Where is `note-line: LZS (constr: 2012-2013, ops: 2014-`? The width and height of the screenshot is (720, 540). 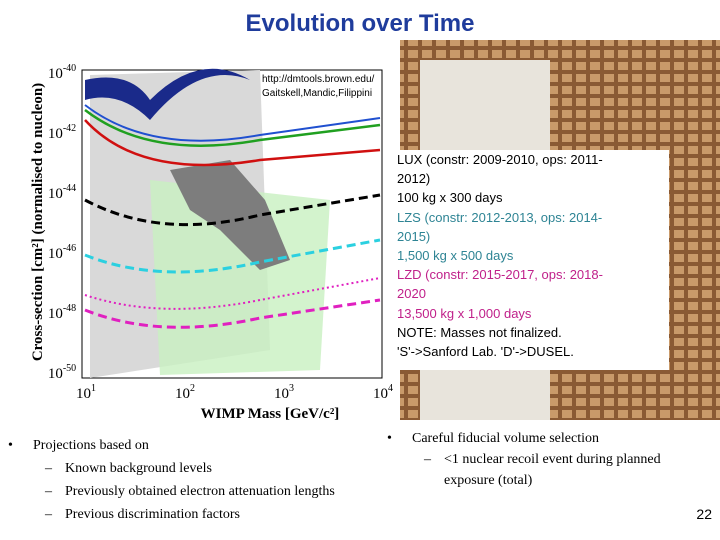 note-line: LZS (constr: 2012-2013, ops: 2014- is located at coordinates (500, 217).